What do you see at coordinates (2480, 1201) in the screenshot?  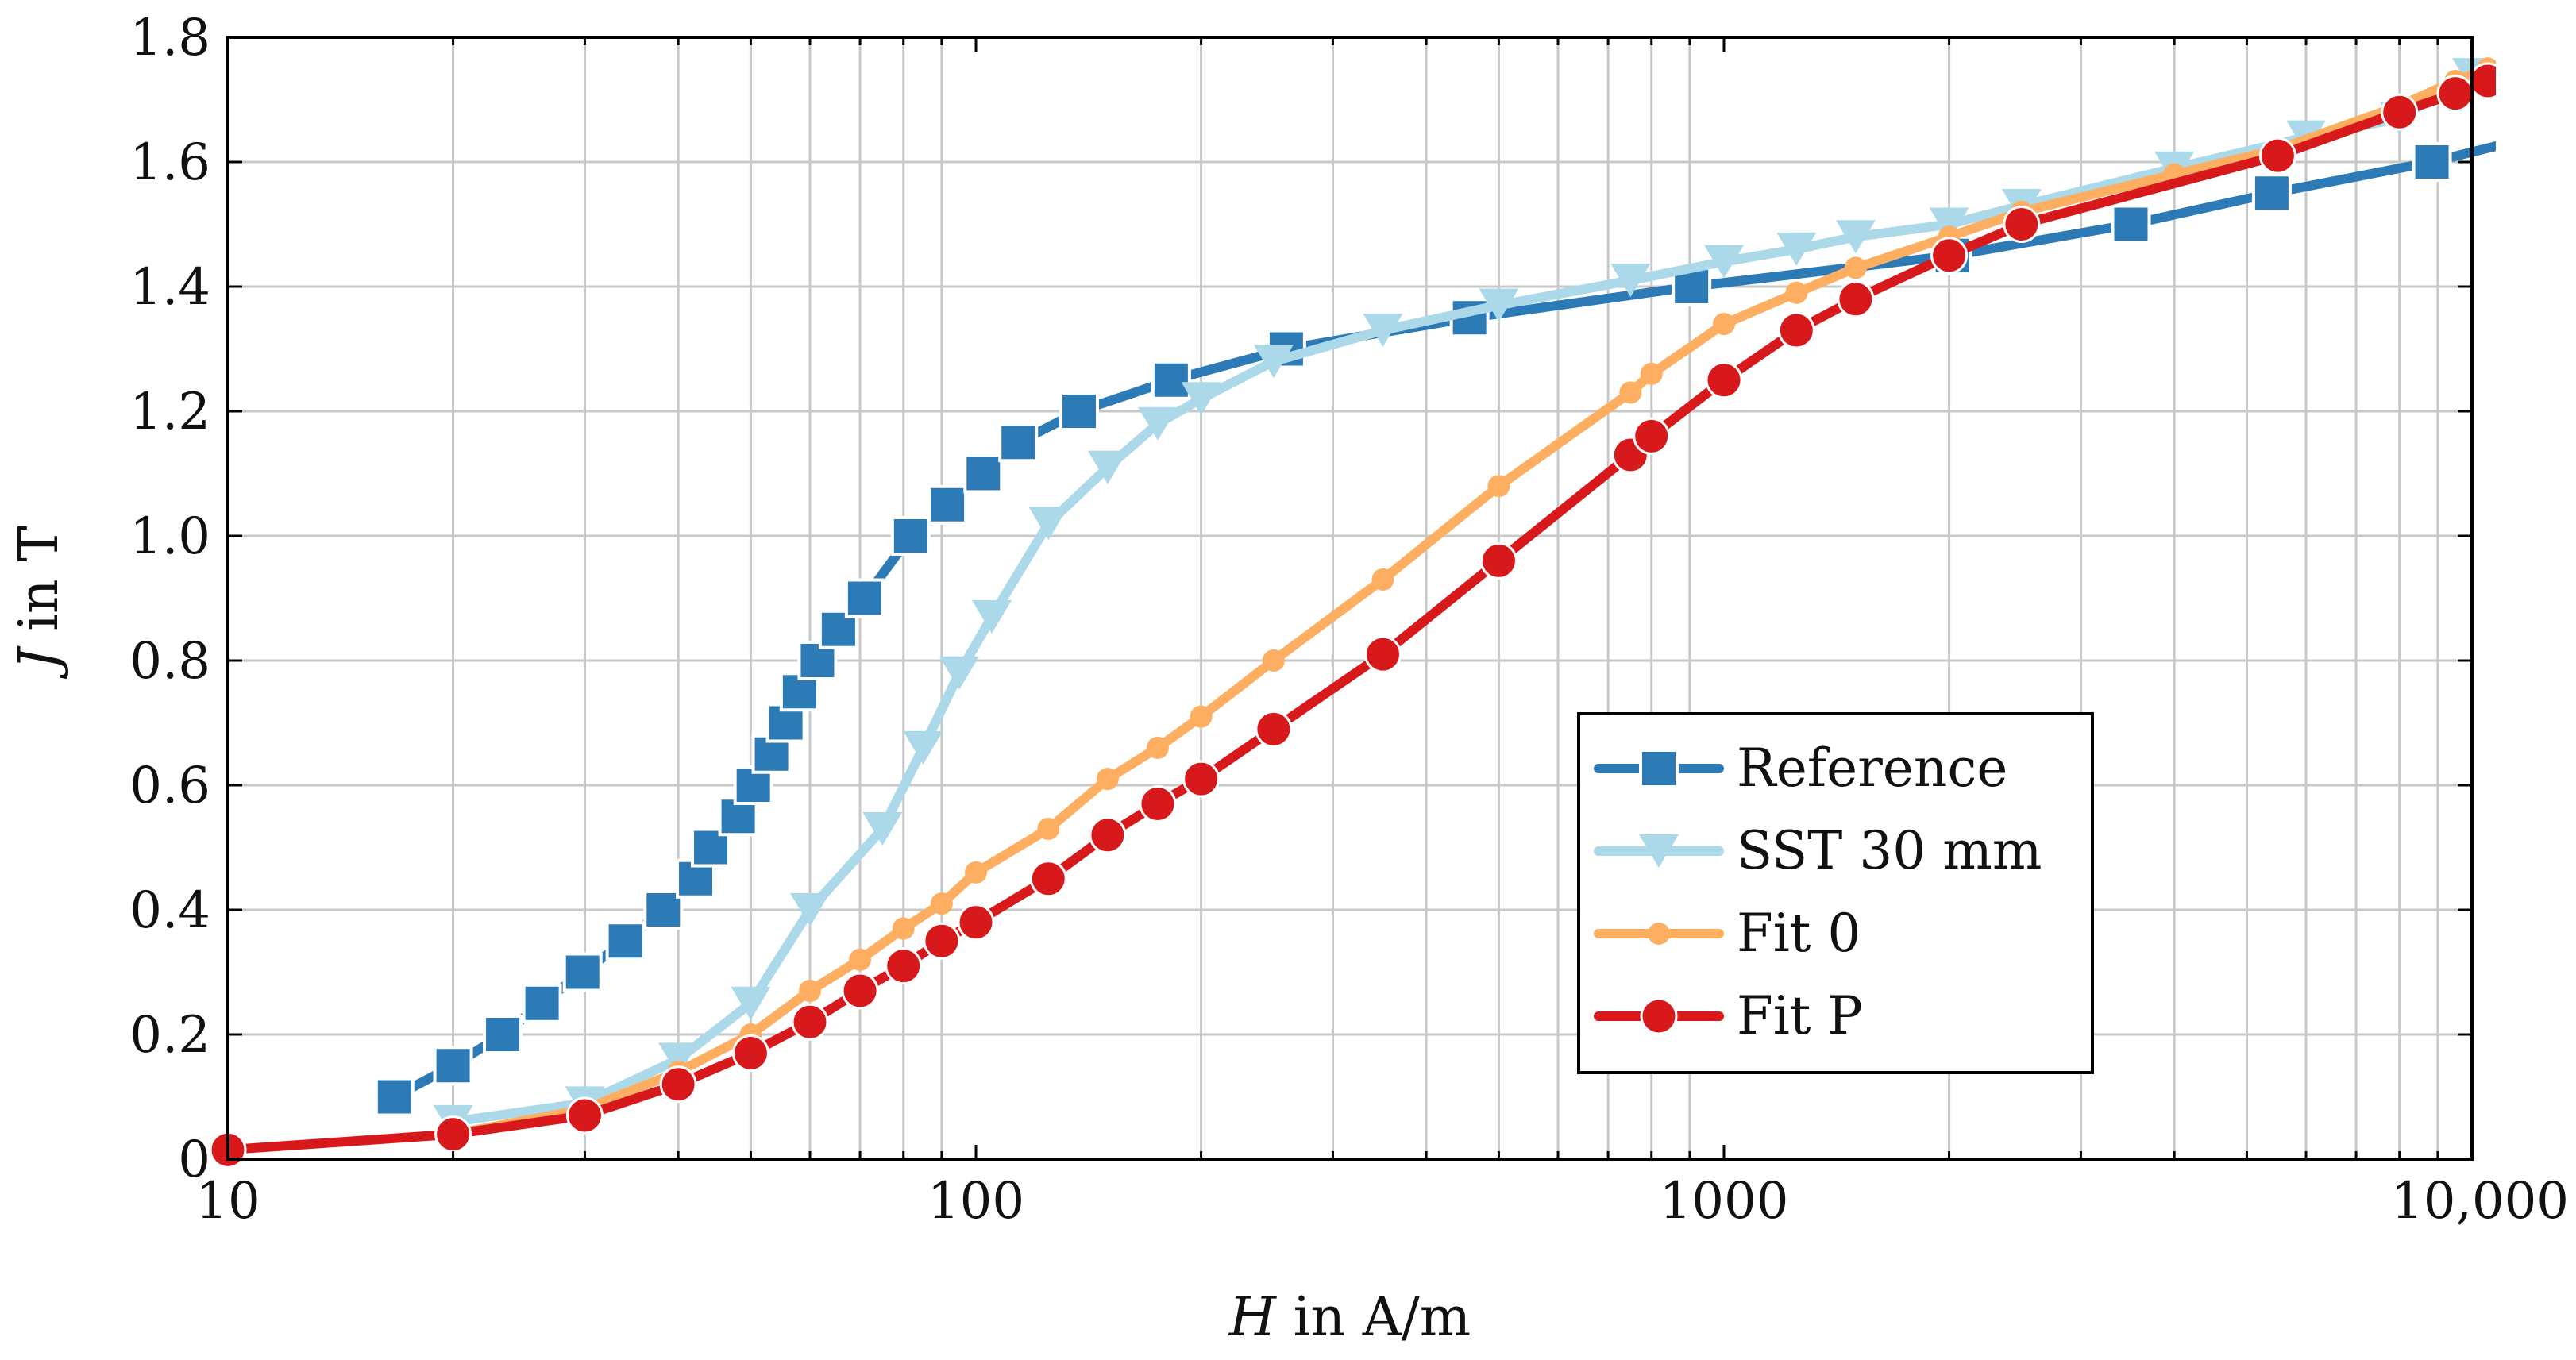 I see `x-tick-label: 10,000` at bounding box center [2480, 1201].